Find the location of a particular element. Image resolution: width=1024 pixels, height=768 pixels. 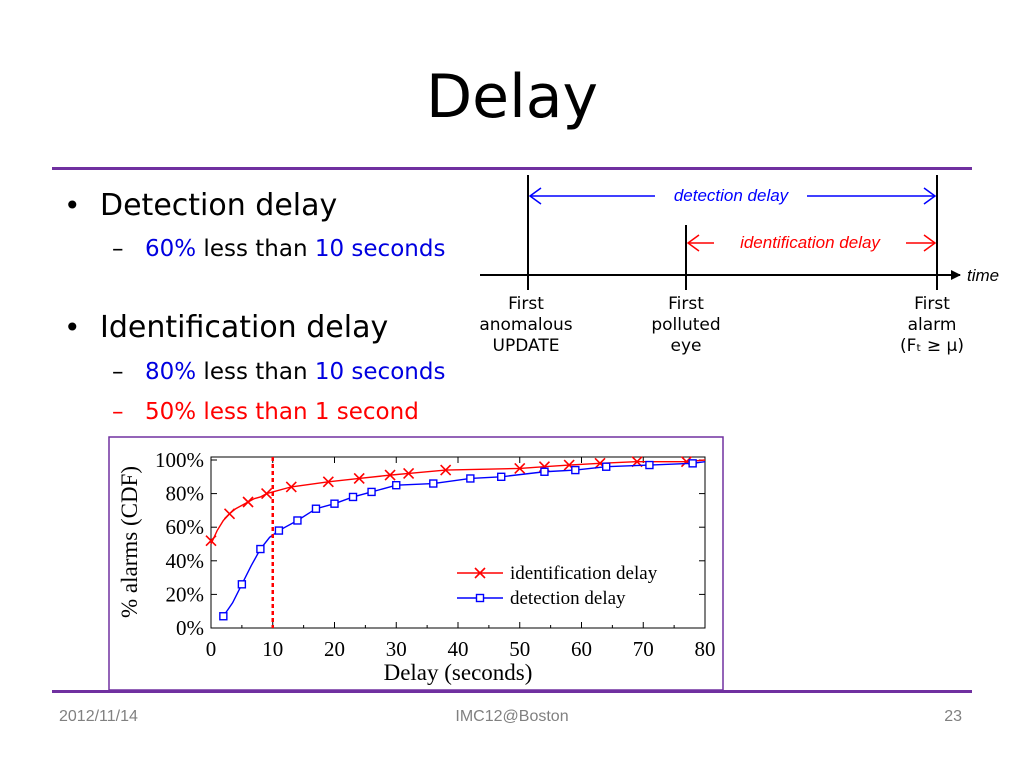

sub-bullet-detection-60: – 60% less than 10 seconds is located at coordinates (278, 249).